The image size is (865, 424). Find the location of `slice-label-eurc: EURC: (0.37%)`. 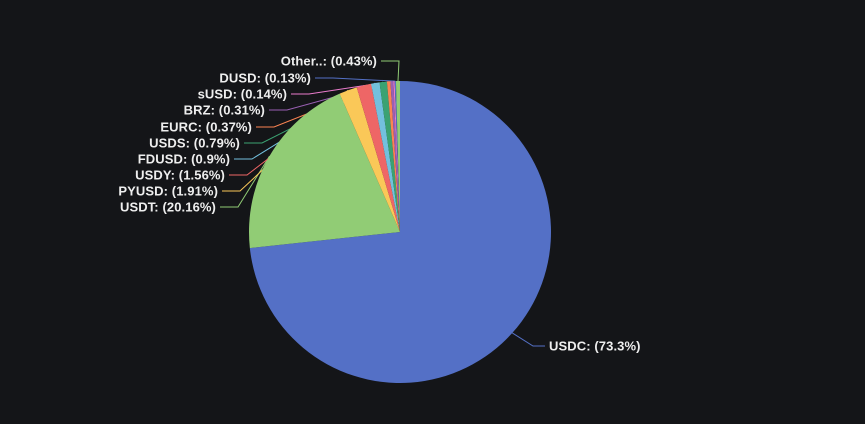

slice-label-eurc: EURC: (0.37%) is located at coordinates (206, 127).